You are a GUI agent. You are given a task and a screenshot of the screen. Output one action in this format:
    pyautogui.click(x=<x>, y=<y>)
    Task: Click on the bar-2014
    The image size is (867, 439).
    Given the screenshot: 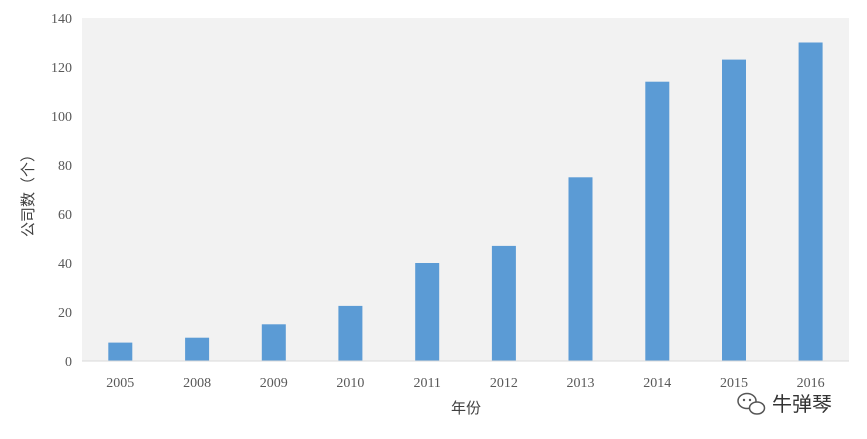 What is the action you would take?
    pyautogui.click(x=657, y=221)
    